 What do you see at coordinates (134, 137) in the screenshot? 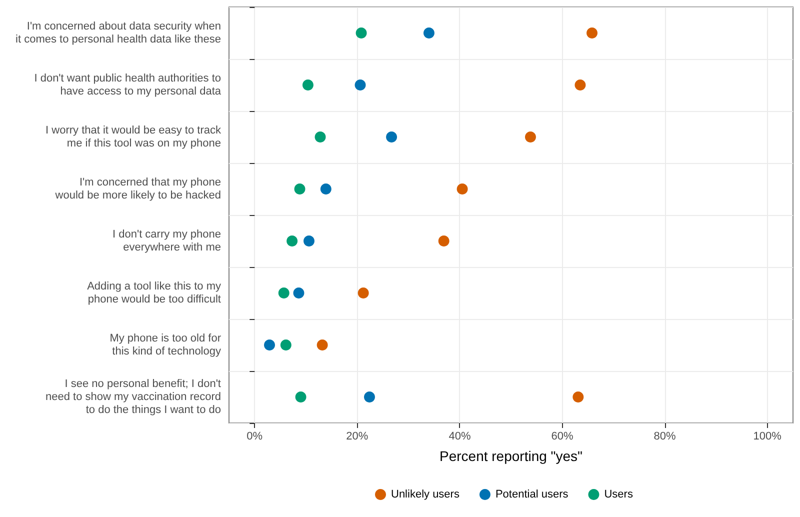
I see `y-tick-label: I worry that it would be easy to track me if this tool was on my phone` at bounding box center [134, 137].